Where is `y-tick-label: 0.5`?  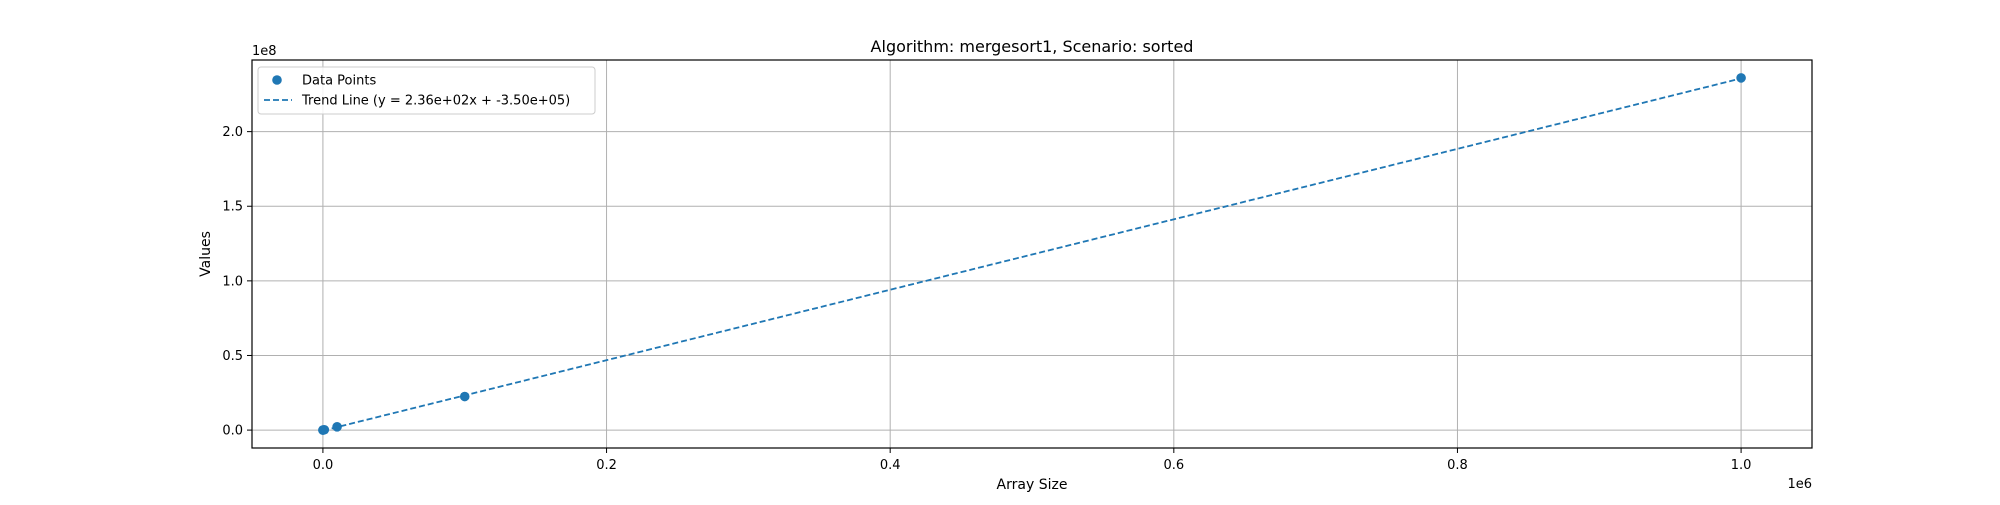
y-tick-label: 0.5 is located at coordinates (232, 356).